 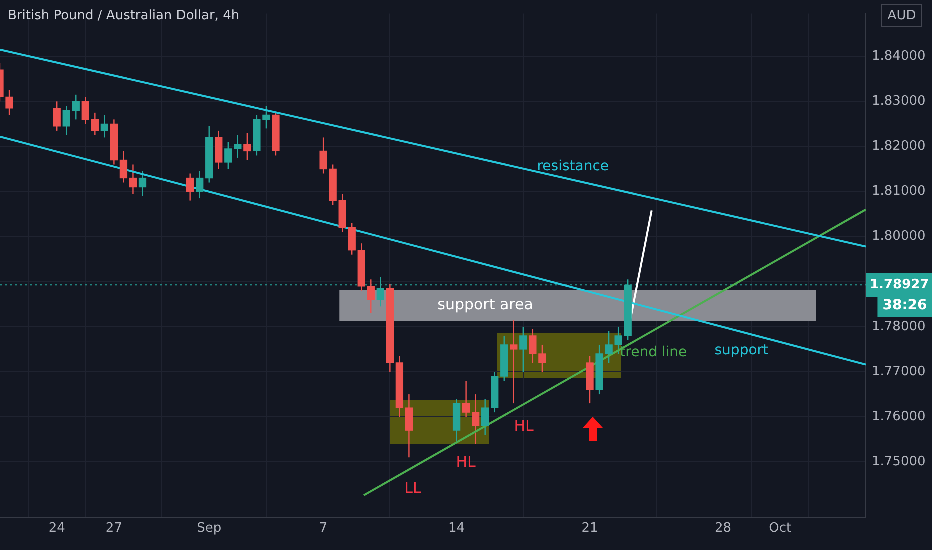 What do you see at coordinates (654, 352) in the screenshot?
I see `series-label: trend line` at bounding box center [654, 352].